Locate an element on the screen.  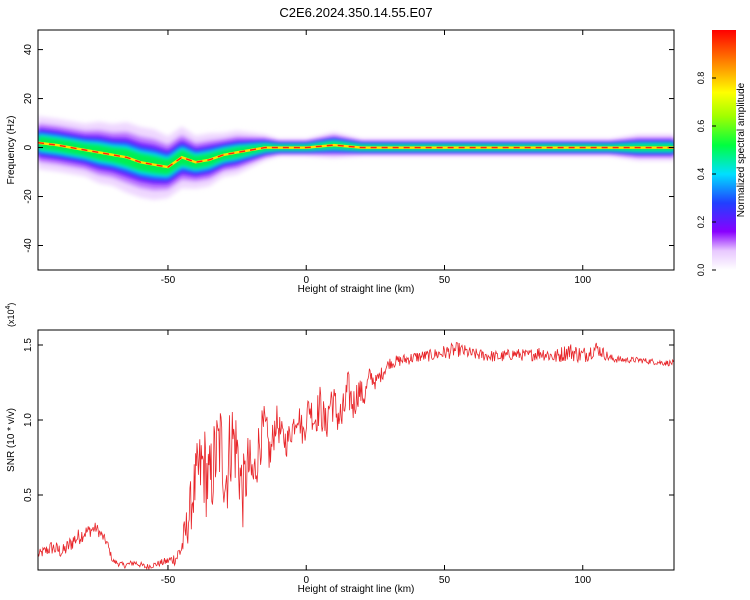
colorbar-scale is located at coordinates (724, 150).